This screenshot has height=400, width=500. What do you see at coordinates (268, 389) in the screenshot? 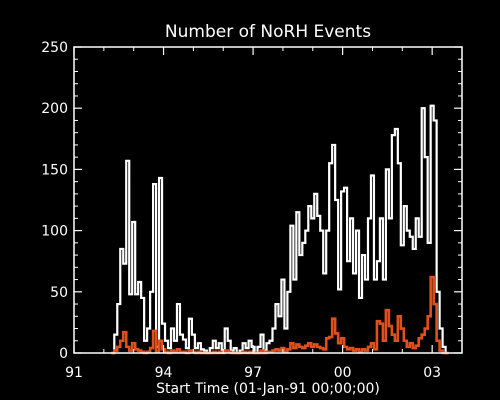
I see `x-axis-title: Start Time (01-Jan-91 00;00;00)` at bounding box center [268, 389].